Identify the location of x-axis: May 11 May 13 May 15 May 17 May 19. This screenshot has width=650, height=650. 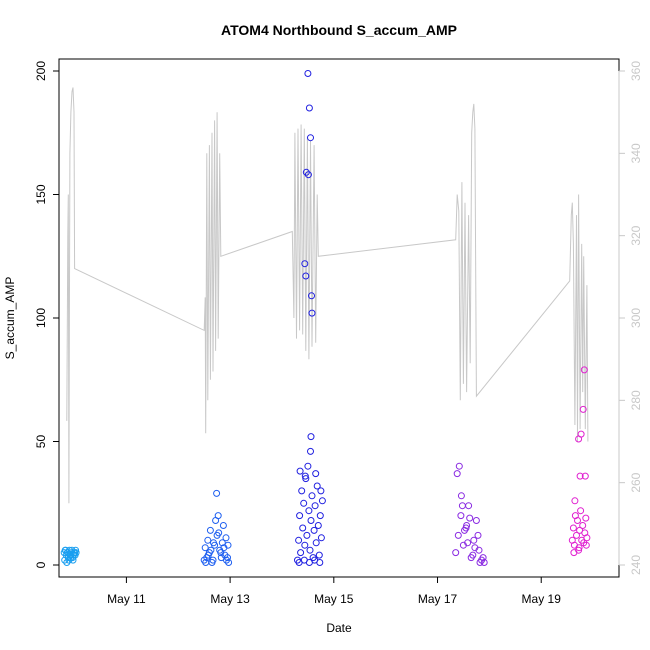
(334, 591).